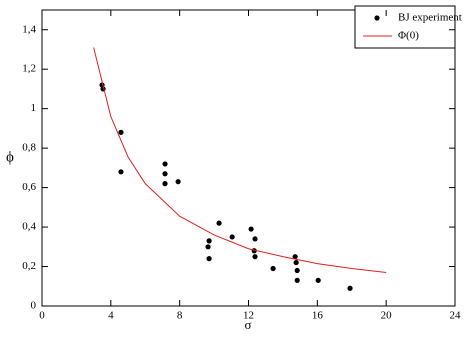 The width and height of the screenshot is (466, 343). What do you see at coordinates (387, 316) in the screenshot?
I see `x-tick-label: 20` at bounding box center [387, 316].